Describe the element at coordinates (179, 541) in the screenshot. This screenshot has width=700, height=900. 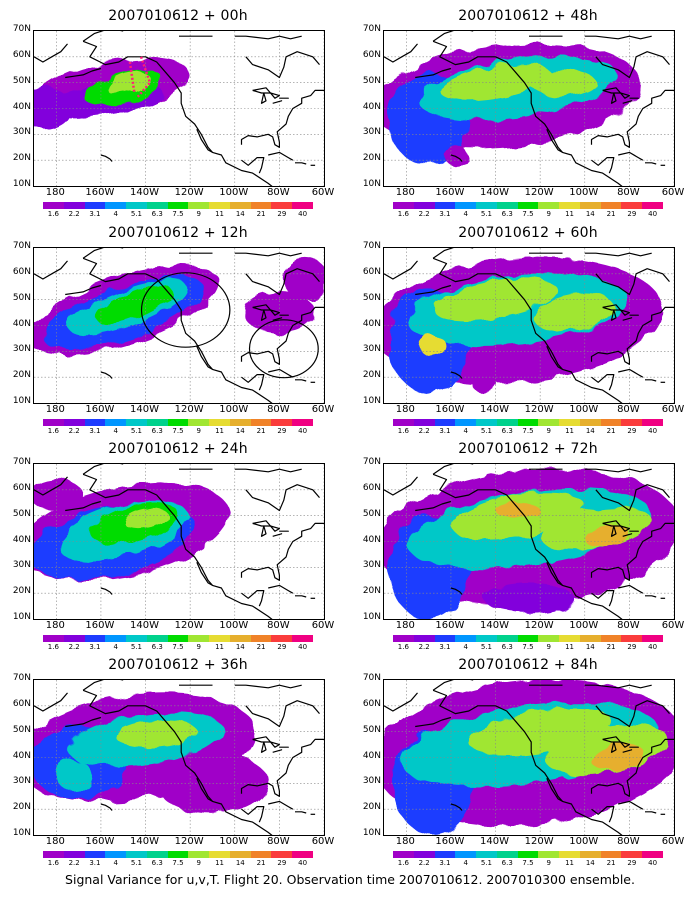
I see `map-canvas` at that location.